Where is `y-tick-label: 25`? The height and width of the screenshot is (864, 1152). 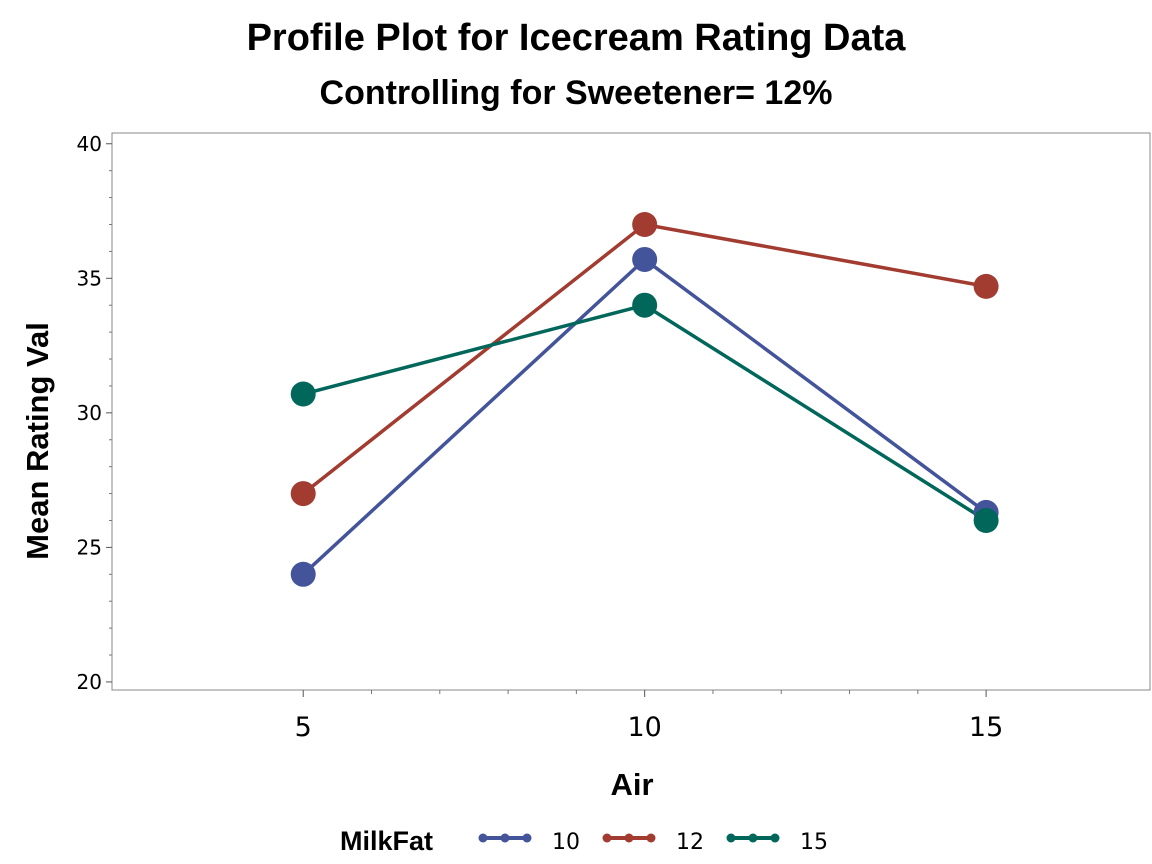 y-tick-label: 25 is located at coordinates (89, 547).